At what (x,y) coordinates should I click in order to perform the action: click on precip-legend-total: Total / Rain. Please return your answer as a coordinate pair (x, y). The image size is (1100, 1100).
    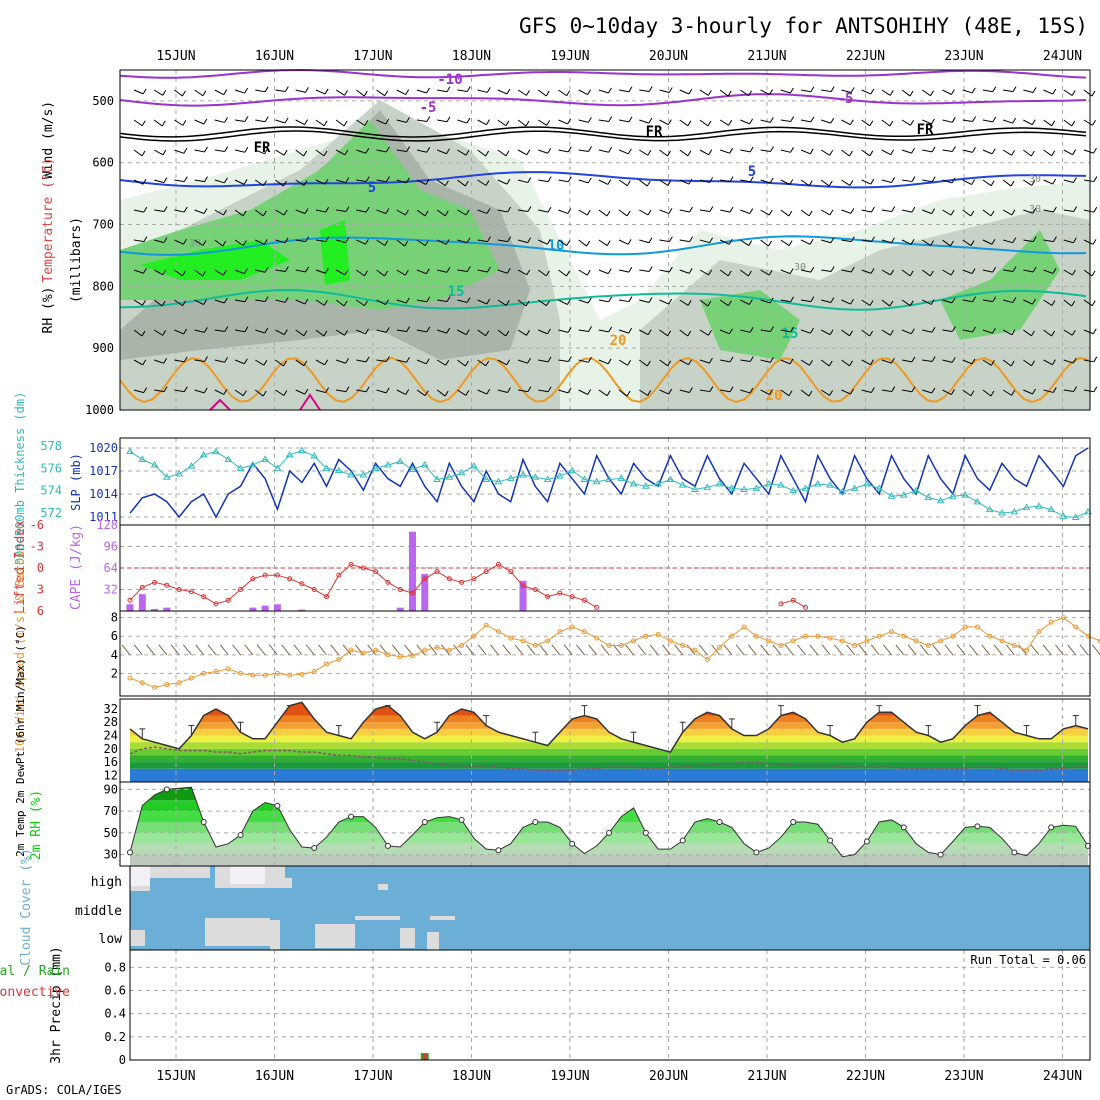
    Looking at the image, I should click on (35, 971).